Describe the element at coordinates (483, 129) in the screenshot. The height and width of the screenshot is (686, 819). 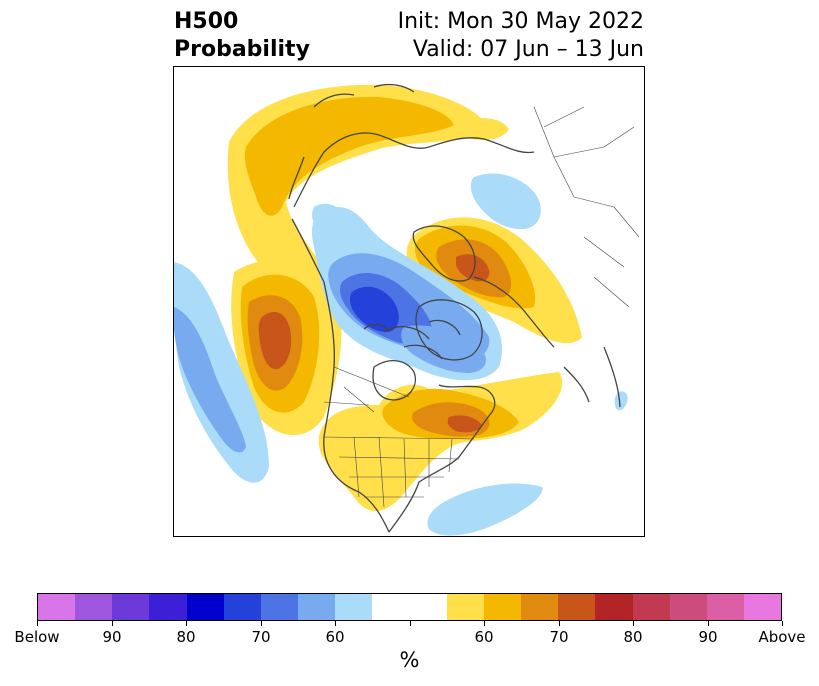
I see `kara-sea-ridge` at that location.